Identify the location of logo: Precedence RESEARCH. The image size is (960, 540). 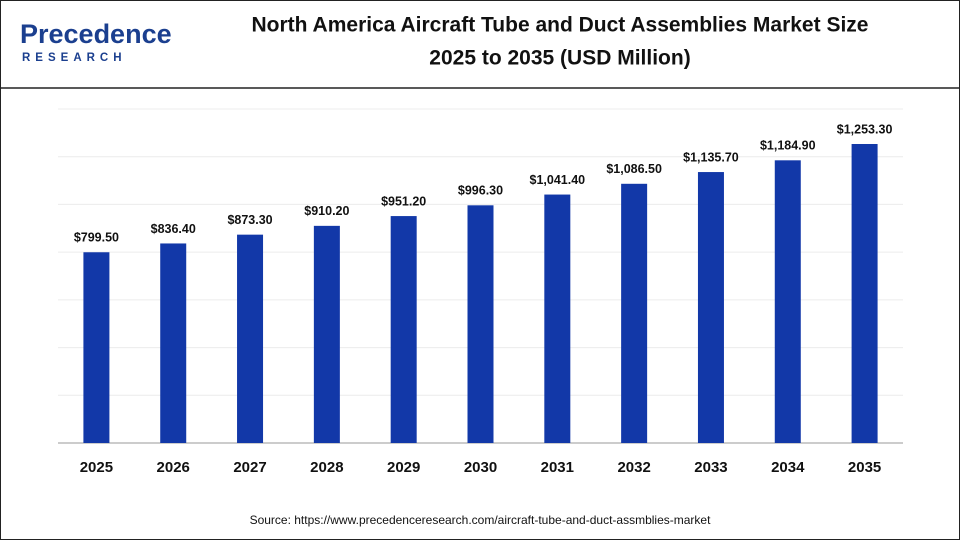
(96, 41).